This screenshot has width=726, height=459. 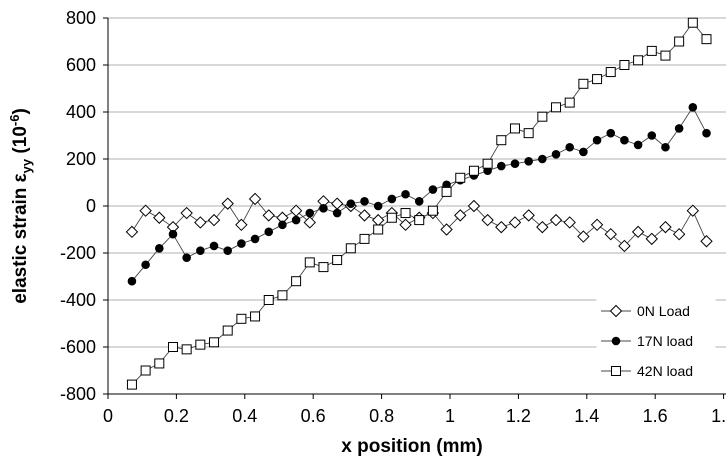 I want to click on x-tick-label: 1.2, so click(x=518, y=416).